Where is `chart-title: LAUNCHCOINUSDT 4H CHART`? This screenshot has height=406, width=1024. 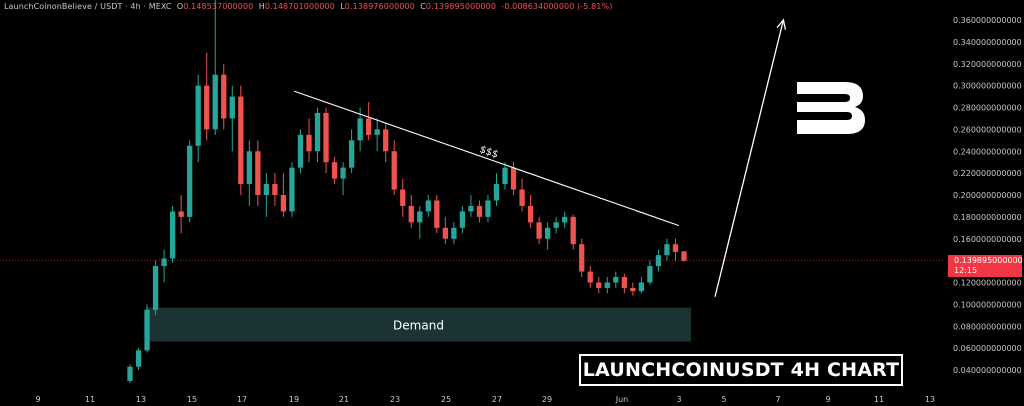
chart-title: LAUNCHCOINUSDT 4H CHART is located at coordinates (741, 370).